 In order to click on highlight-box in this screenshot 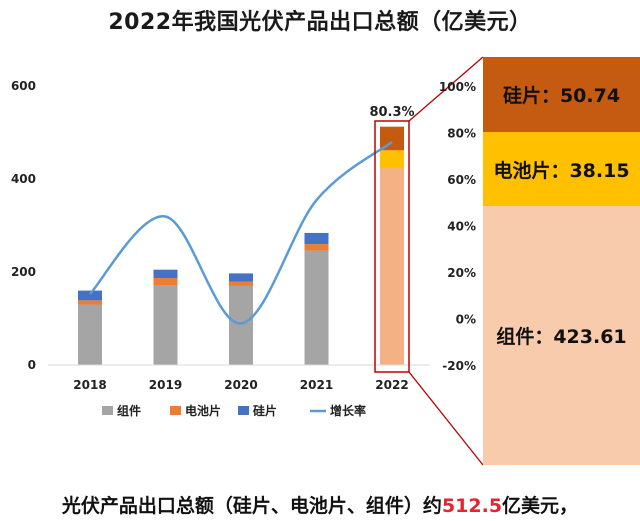, I will do `click(392, 246)`.